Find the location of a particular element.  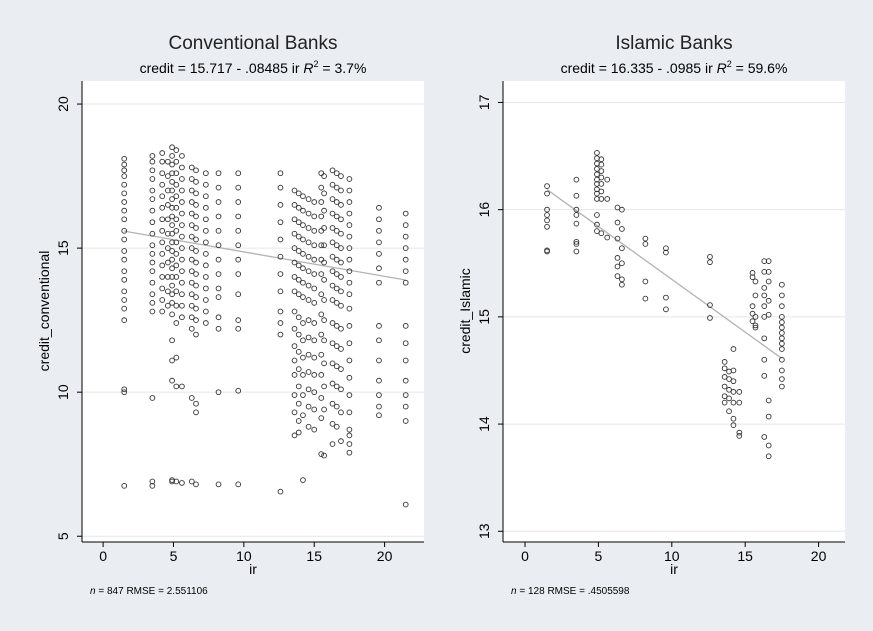

rmse-conventional: RMSE = 2.551106 is located at coordinates (167, 591).